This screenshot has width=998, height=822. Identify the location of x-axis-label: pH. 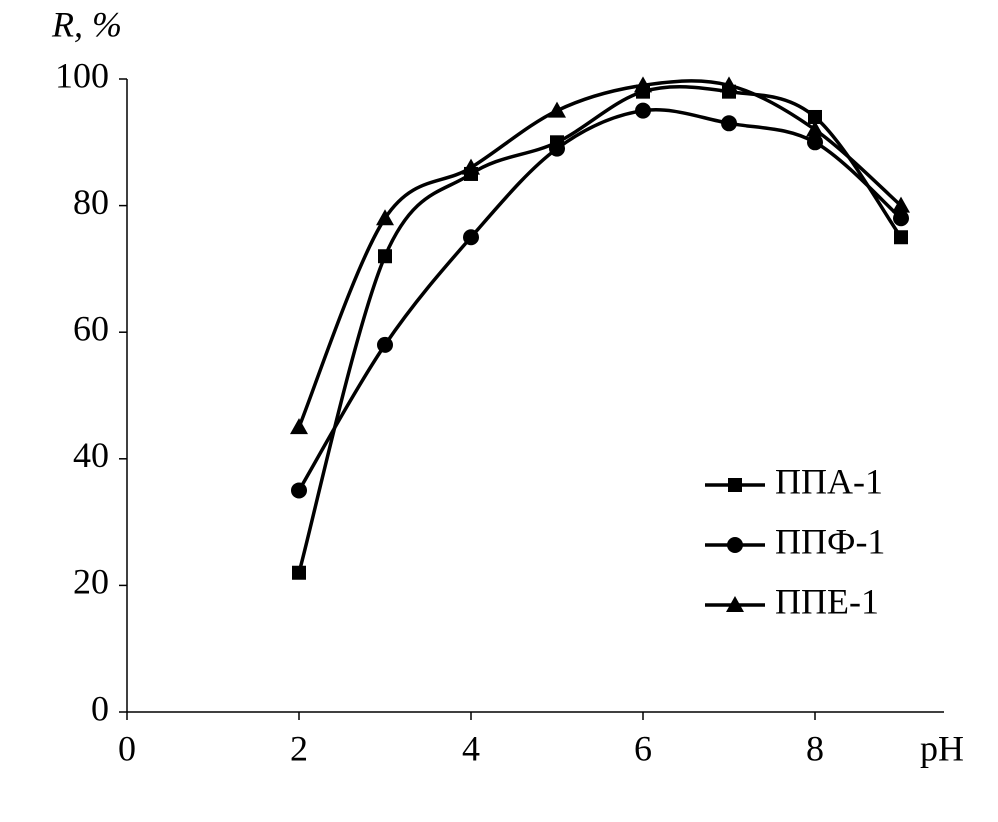
(942, 748).